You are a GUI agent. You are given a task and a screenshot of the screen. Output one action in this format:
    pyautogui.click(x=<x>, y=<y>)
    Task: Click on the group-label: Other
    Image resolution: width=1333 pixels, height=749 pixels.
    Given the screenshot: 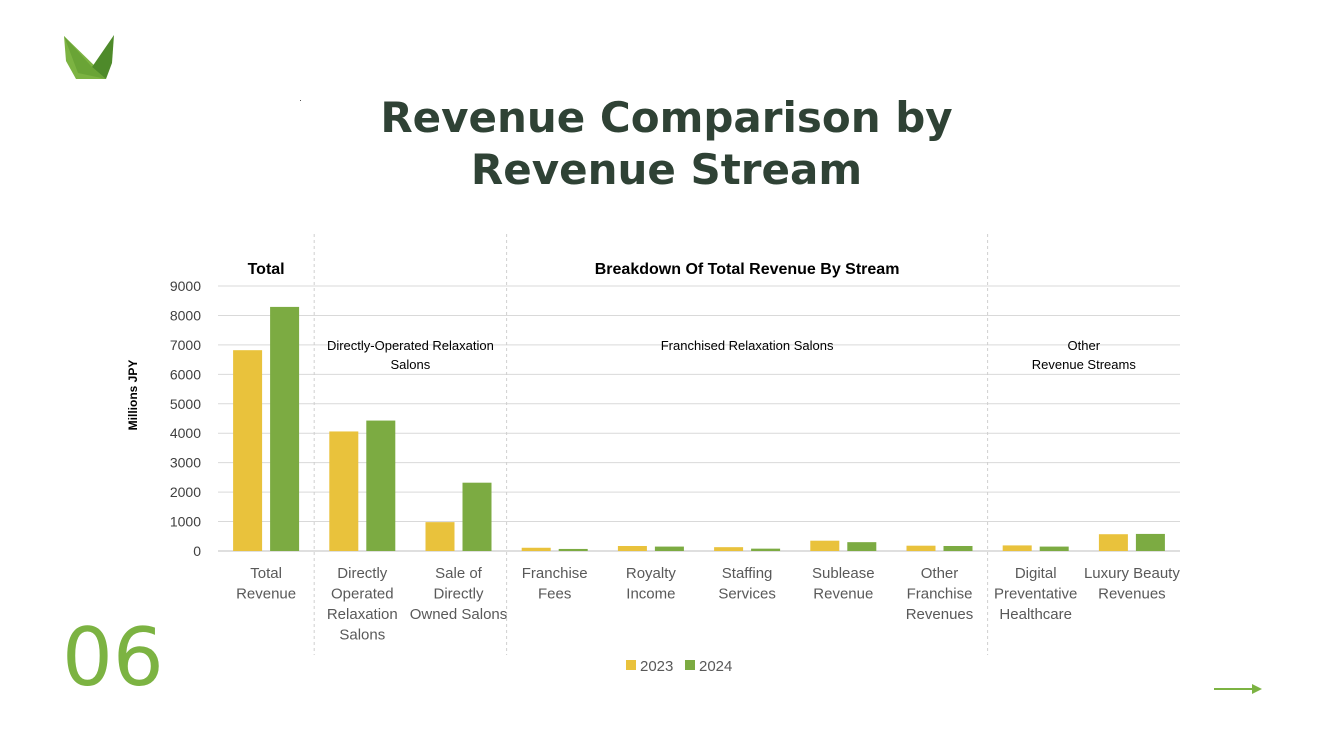 What is the action you would take?
    pyautogui.click(x=1084, y=345)
    